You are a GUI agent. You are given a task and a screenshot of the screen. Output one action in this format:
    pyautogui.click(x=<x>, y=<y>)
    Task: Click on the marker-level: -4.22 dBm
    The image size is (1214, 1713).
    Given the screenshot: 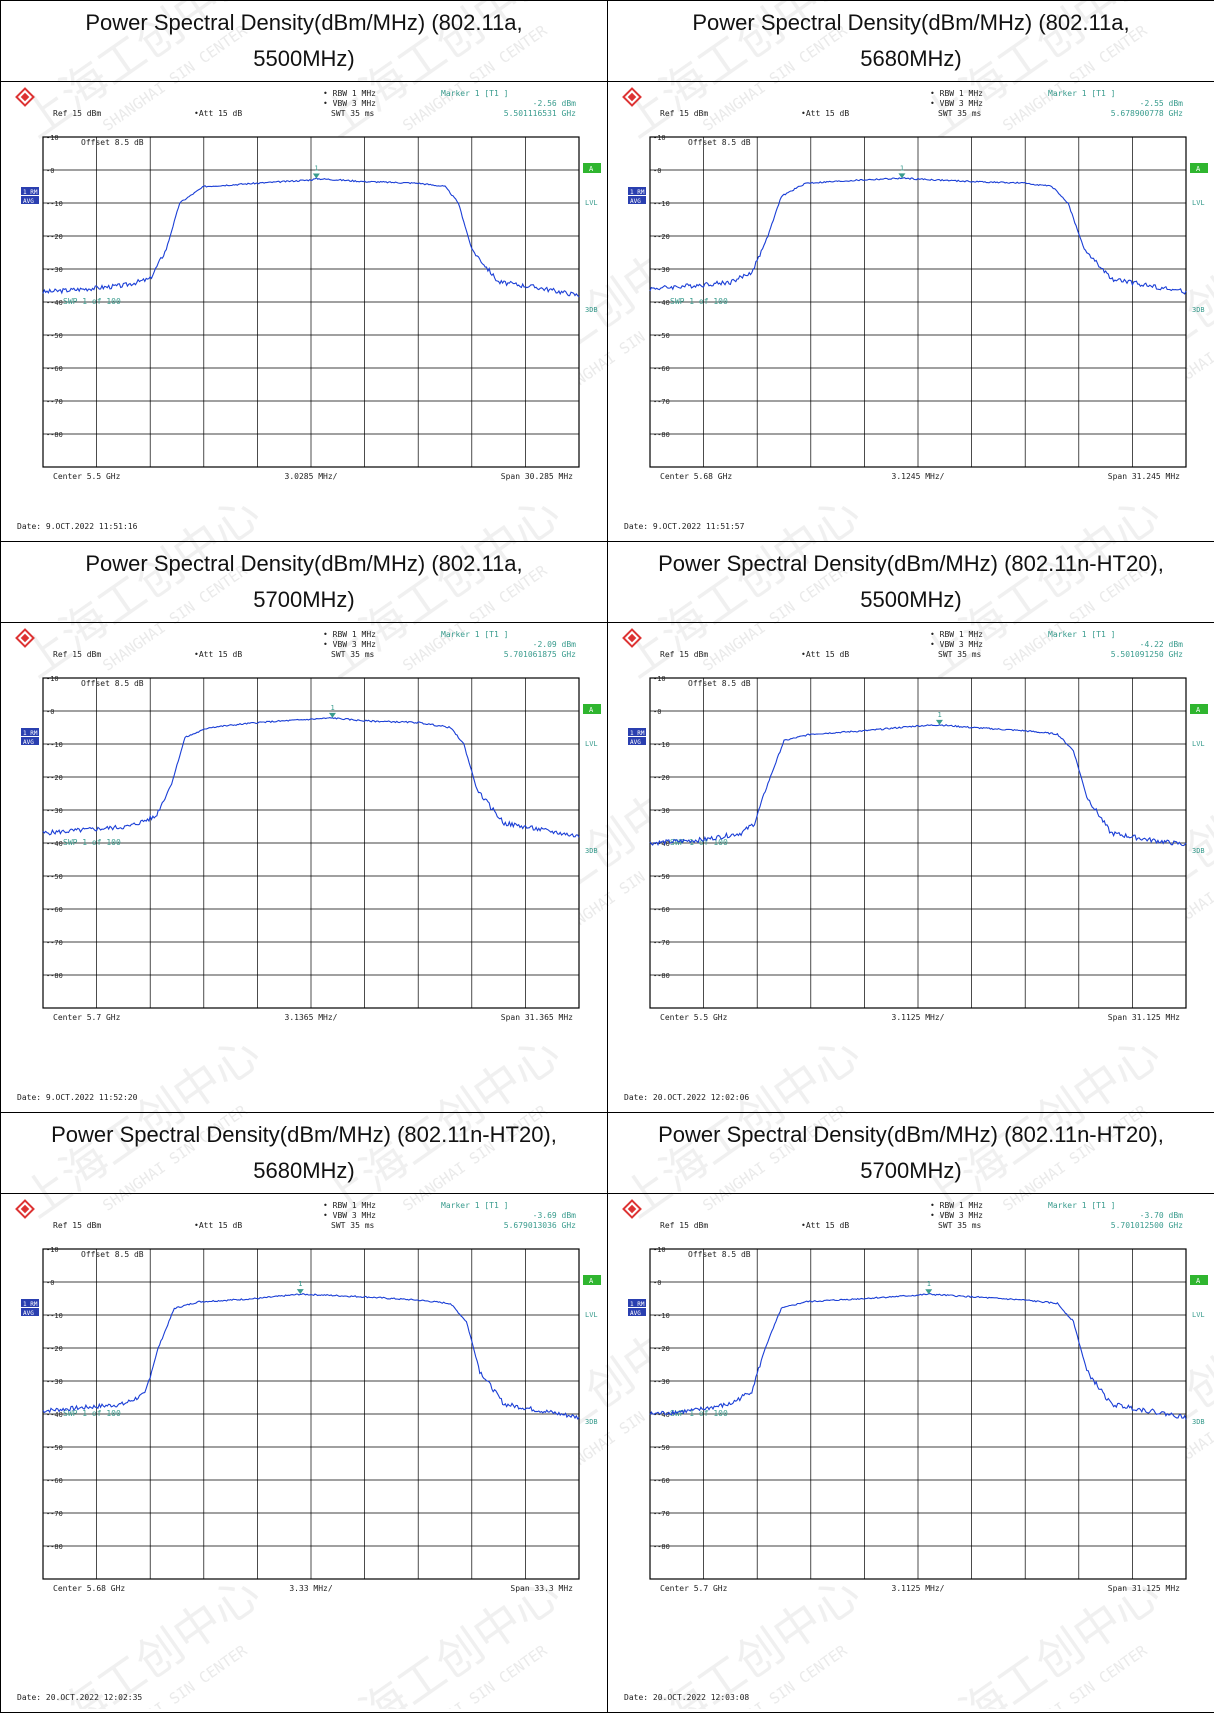 What is the action you would take?
    pyautogui.click(x=1162, y=644)
    